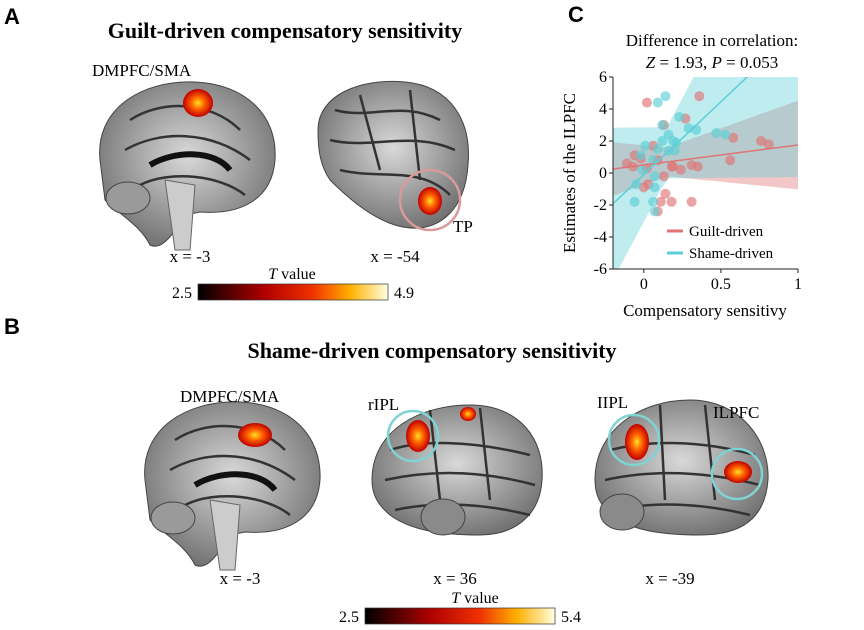  I want to click on region-label-dmpfc-sma-a: DMPFC/SMA, so click(142, 70).